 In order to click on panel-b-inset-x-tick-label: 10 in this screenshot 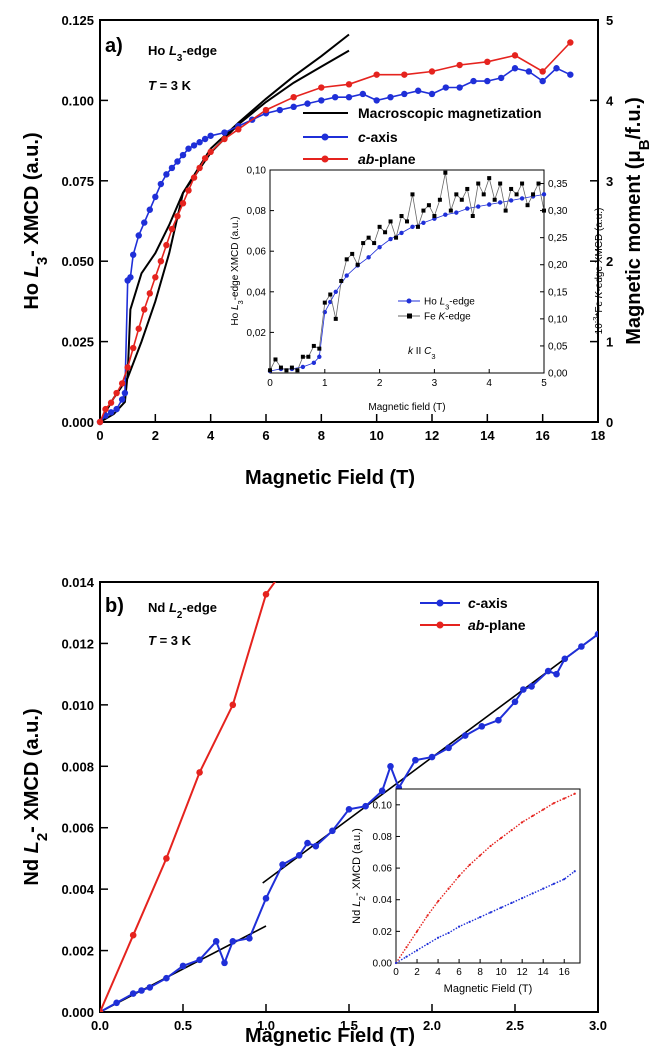, I will do `click(502, 972)`.